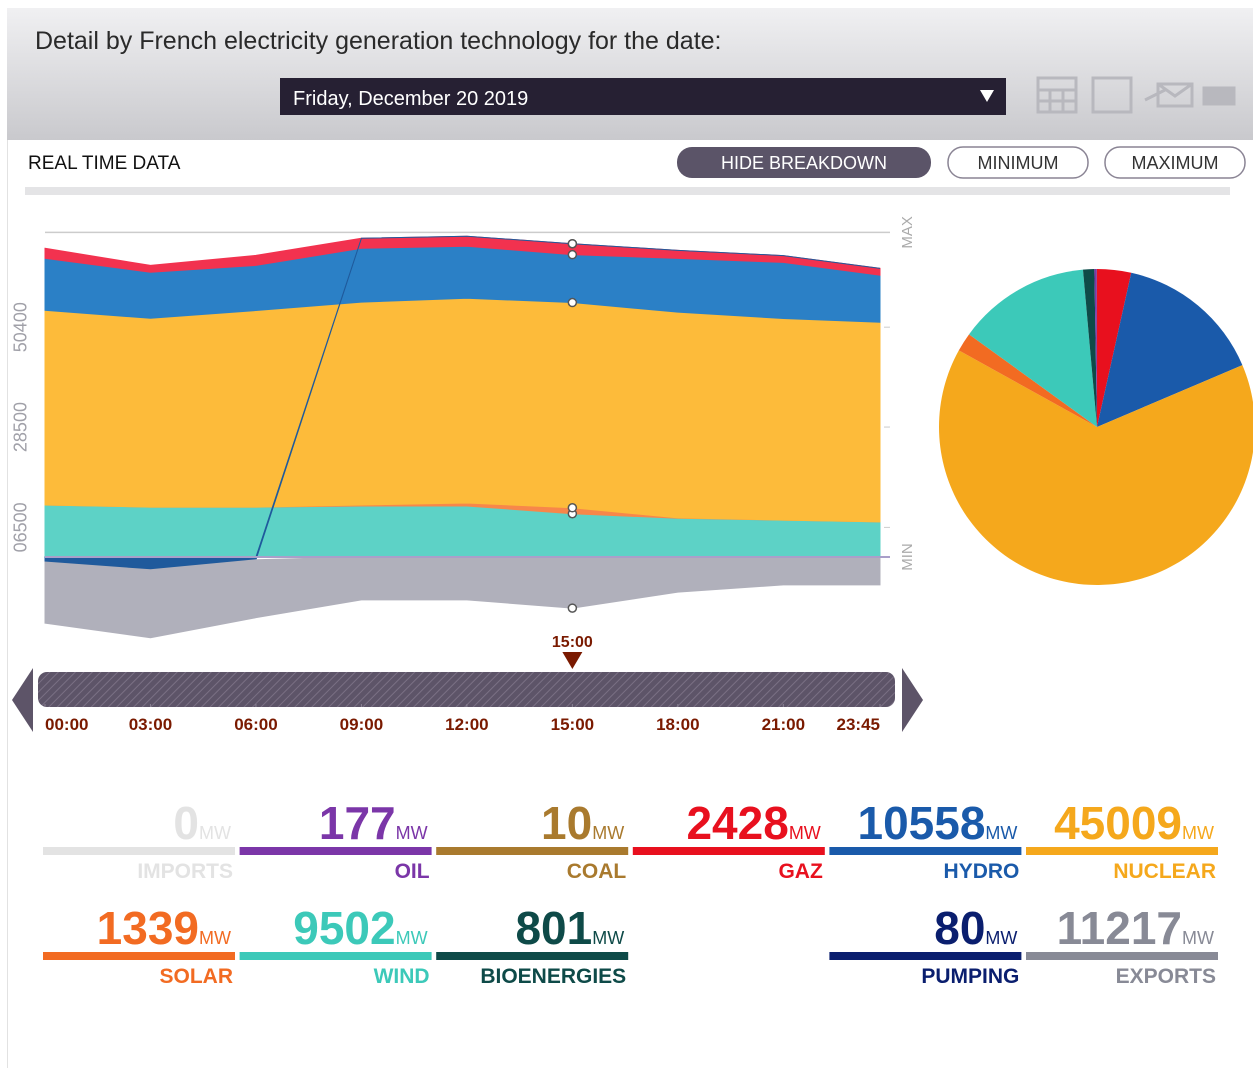 The width and height of the screenshot is (1253, 1068). I want to click on tile-label: WIND, so click(402, 976).